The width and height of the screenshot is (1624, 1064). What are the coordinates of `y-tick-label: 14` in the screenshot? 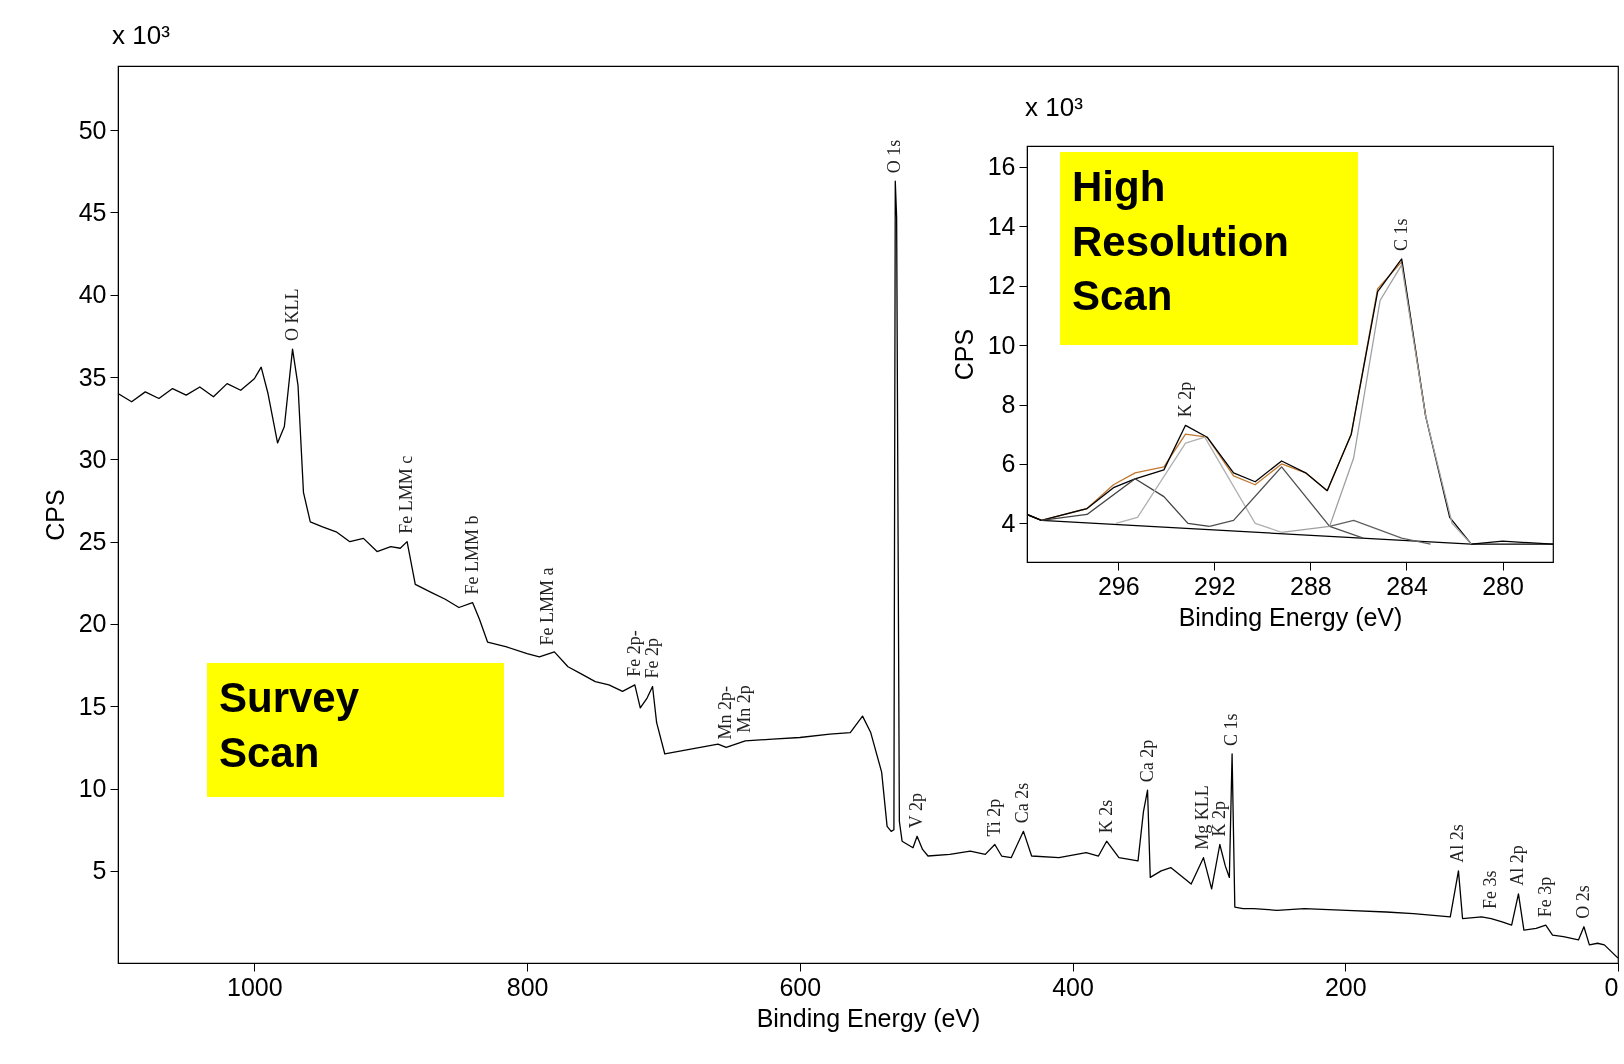 It's located at (1001, 225).